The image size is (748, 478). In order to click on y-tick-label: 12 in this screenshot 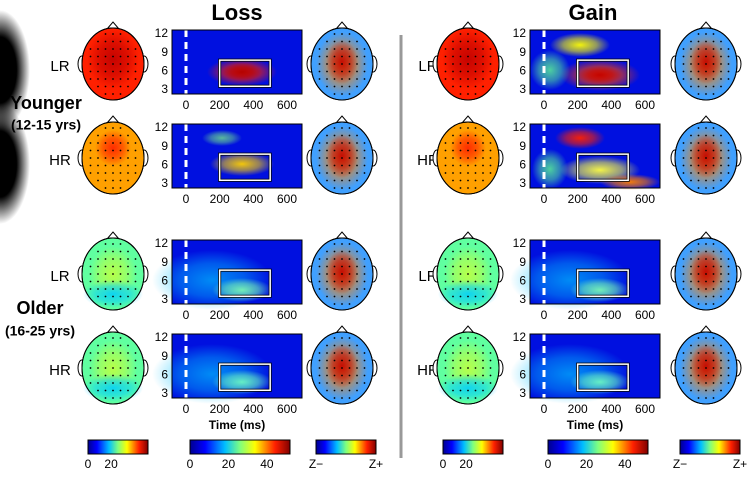, I will do `click(520, 127)`.